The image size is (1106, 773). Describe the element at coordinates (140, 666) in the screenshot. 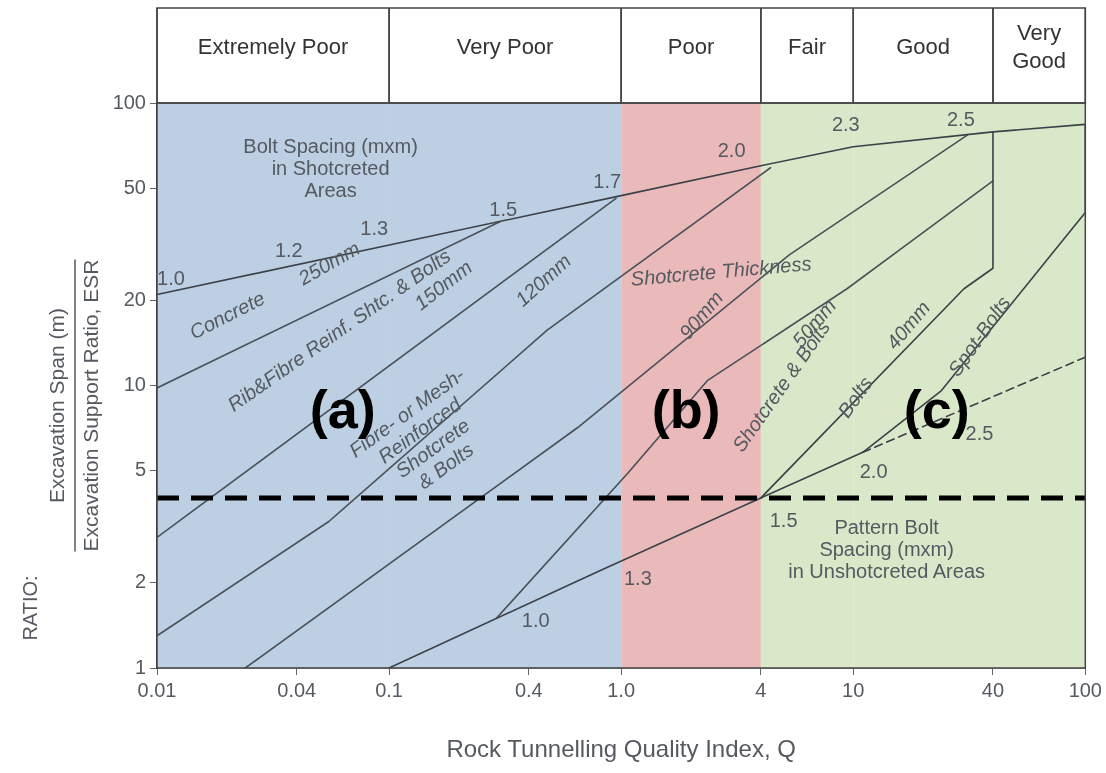

I see `y-tick-label: 1` at that location.